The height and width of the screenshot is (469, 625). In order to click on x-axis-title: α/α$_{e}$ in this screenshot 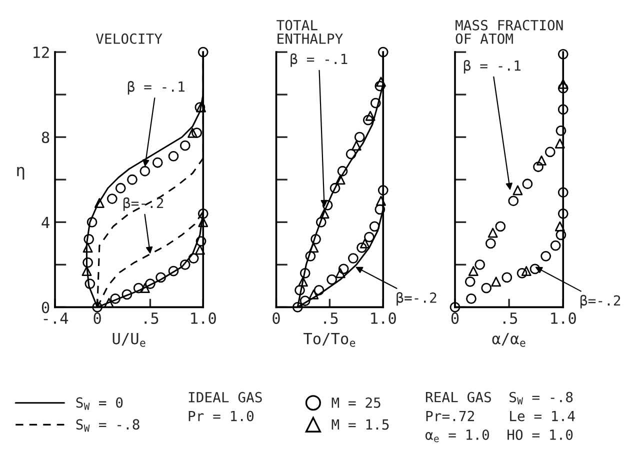, I will do `click(509, 340)`.